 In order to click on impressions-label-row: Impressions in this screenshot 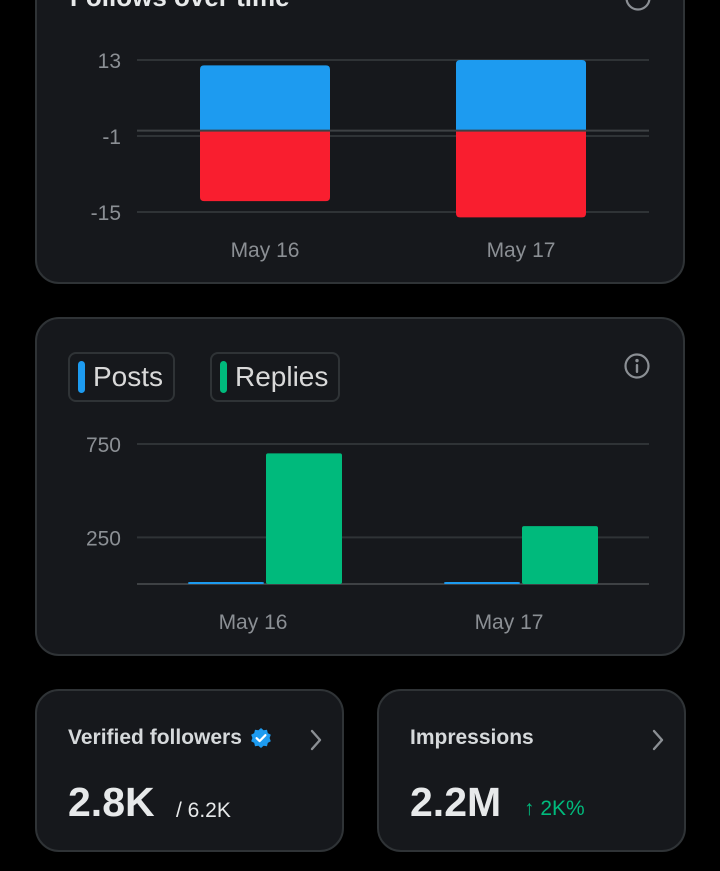, I will do `click(472, 738)`.